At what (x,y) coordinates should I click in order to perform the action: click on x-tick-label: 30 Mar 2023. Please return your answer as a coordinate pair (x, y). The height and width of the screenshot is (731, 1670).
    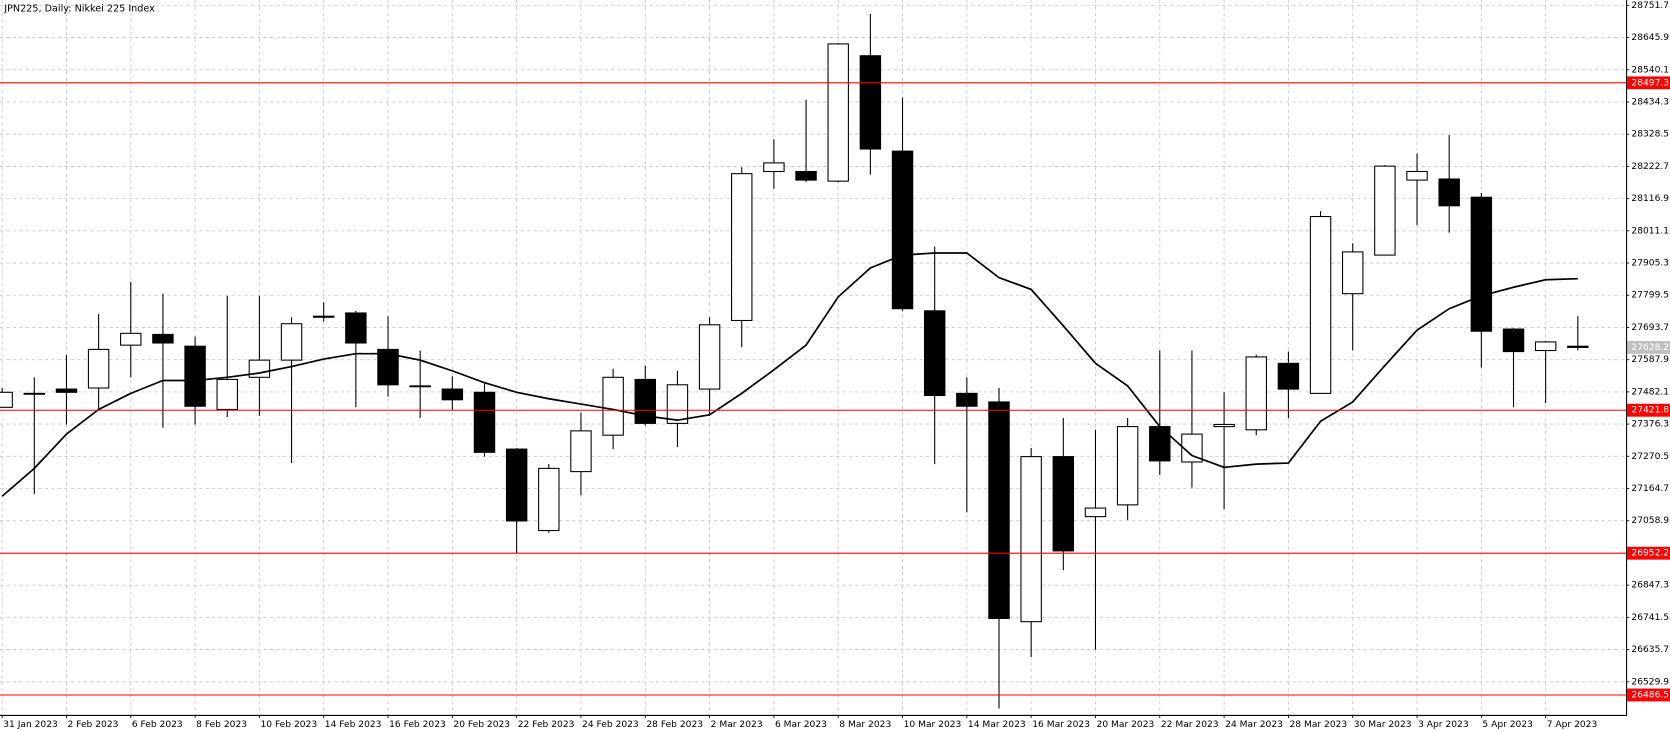
    Looking at the image, I should click on (1383, 725).